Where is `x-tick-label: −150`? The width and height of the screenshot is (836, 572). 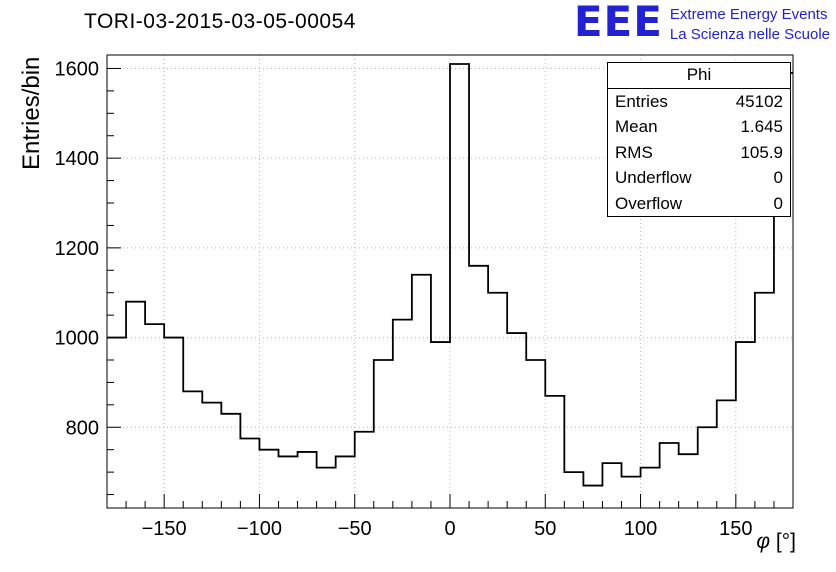
x-tick-label: −150 is located at coordinates (164, 529).